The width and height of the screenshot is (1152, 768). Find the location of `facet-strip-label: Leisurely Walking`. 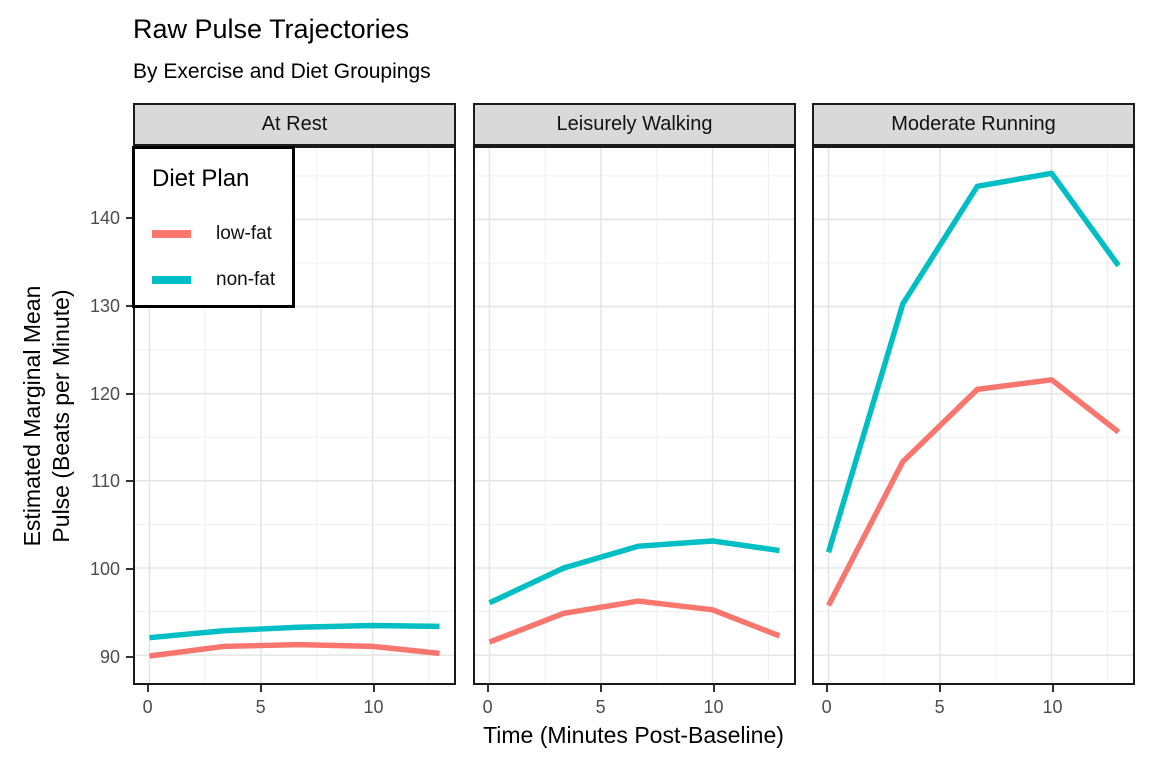

facet-strip-label: Leisurely Walking is located at coordinates (634, 124).